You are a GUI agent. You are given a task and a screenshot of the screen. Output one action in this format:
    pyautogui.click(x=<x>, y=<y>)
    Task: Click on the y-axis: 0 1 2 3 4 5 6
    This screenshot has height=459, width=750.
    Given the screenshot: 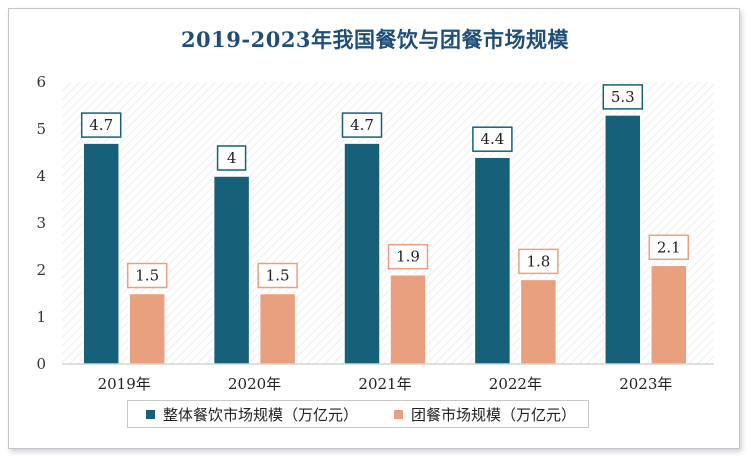 What is the action you would take?
    pyautogui.click(x=41, y=223)
    